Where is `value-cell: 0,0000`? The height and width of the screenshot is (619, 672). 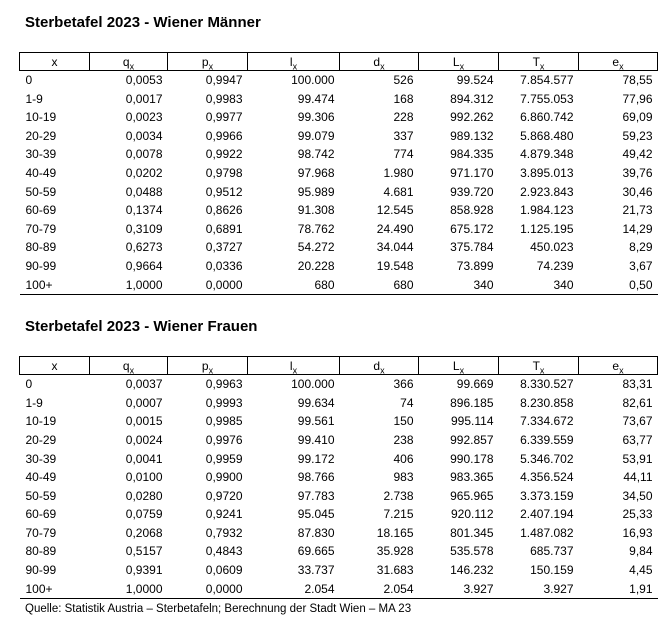
value-cell: 0,0000 is located at coordinates (207, 589).